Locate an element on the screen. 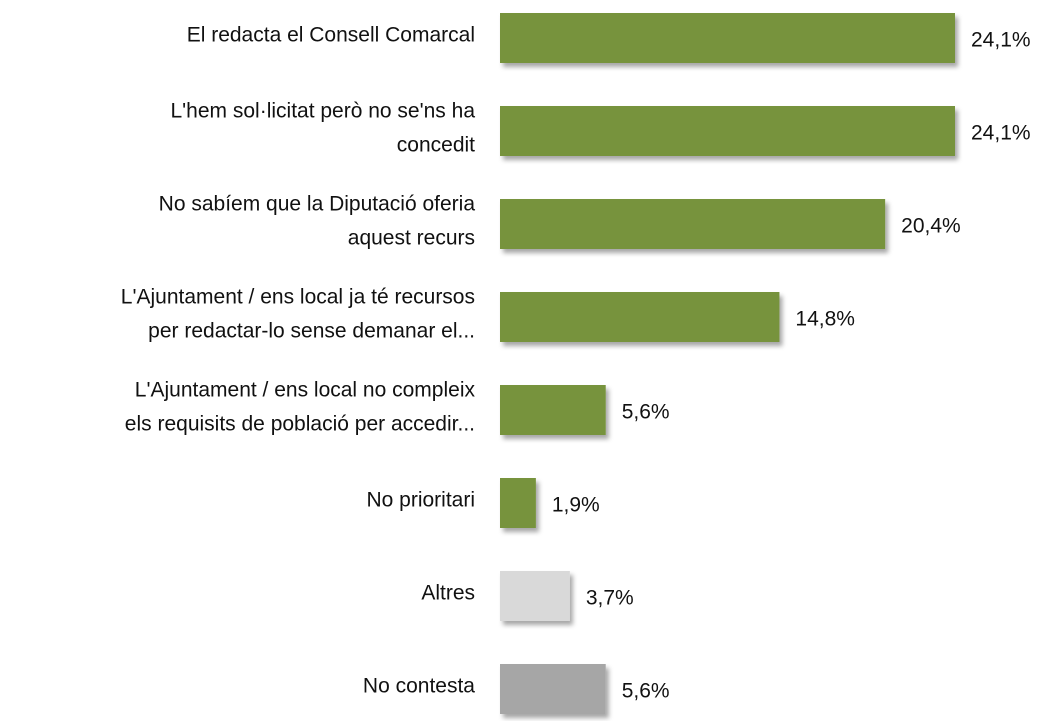 The width and height of the screenshot is (1057, 721). category-label: No prioritari is located at coordinates (420, 500).